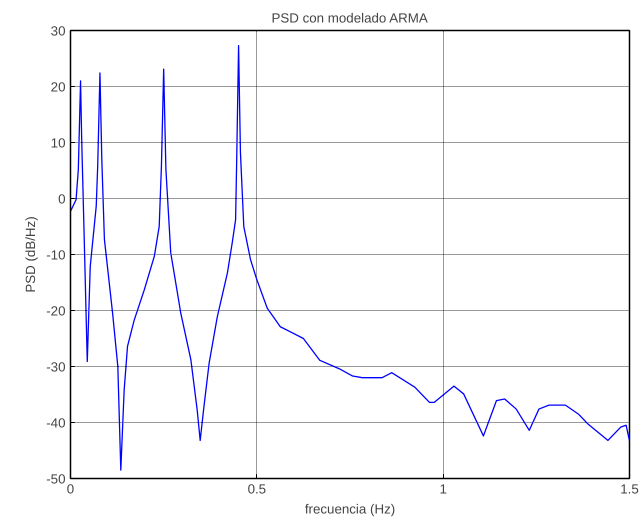  Describe the element at coordinates (629, 489) in the screenshot. I see `x-tick-label: 1.5` at that location.